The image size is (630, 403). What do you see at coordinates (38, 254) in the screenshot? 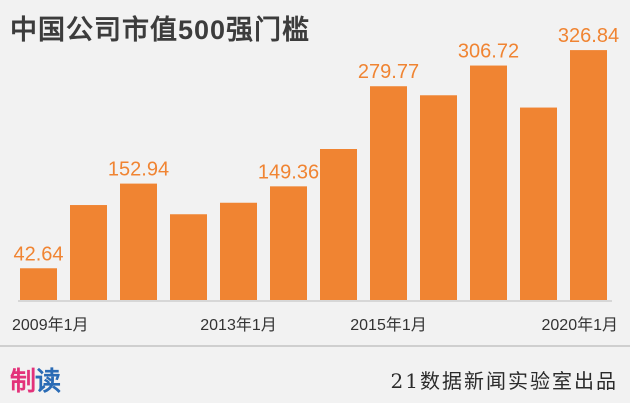
I see `data-label-0: 42.64` at bounding box center [38, 254].